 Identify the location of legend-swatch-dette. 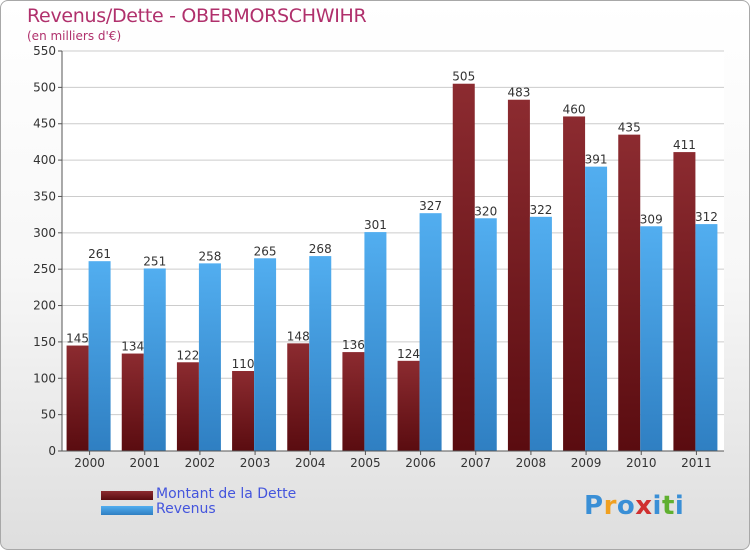
(127, 495).